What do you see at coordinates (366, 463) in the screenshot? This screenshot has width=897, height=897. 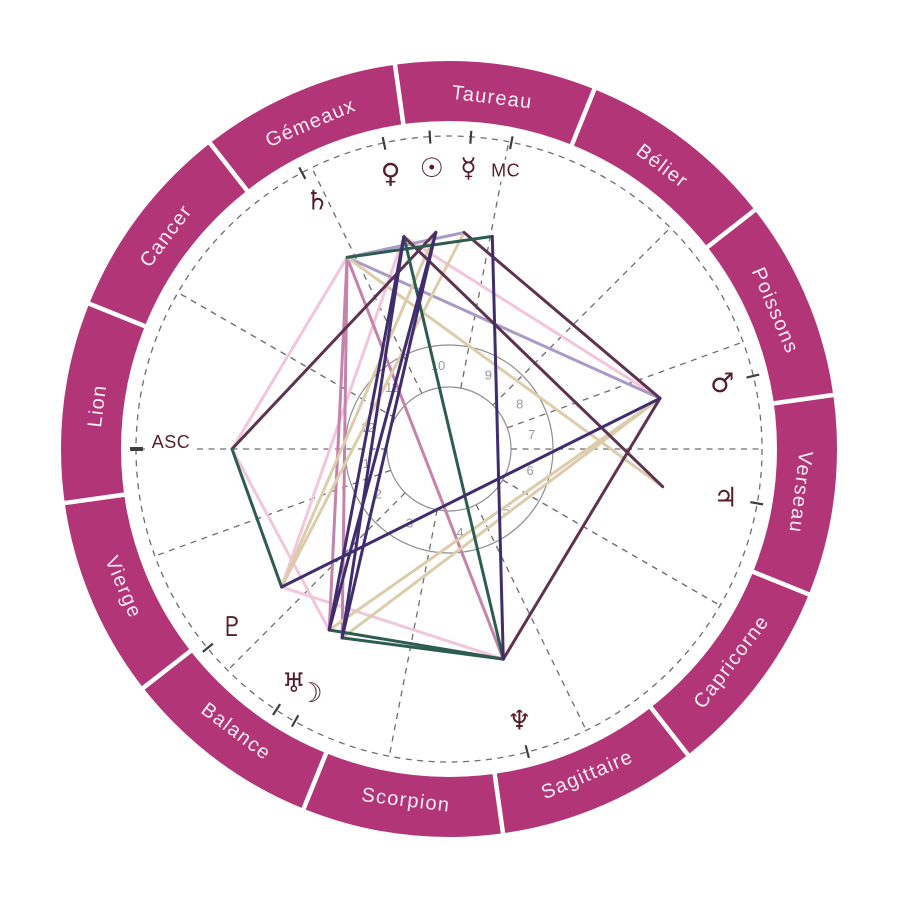 I see `house-number-1: 1` at bounding box center [366, 463].